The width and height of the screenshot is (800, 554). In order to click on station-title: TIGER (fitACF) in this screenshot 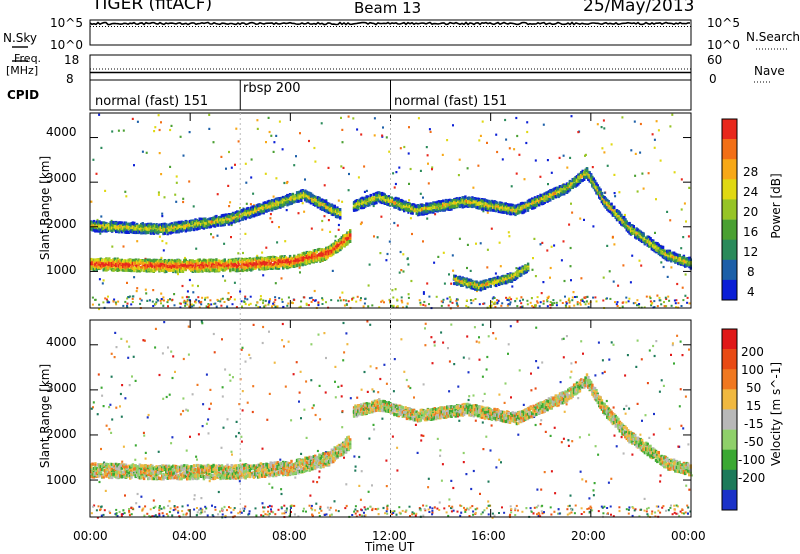, I will do `click(152, 7)`.